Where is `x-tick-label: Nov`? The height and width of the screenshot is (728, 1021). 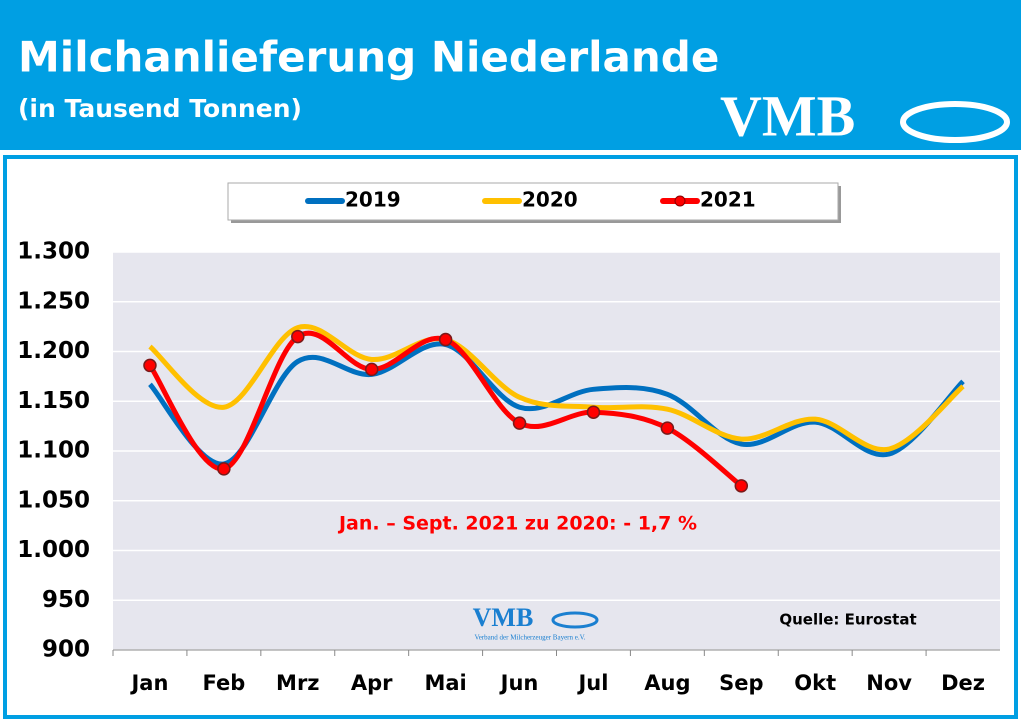 x-tick-label: Nov is located at coordinates (889, 683).